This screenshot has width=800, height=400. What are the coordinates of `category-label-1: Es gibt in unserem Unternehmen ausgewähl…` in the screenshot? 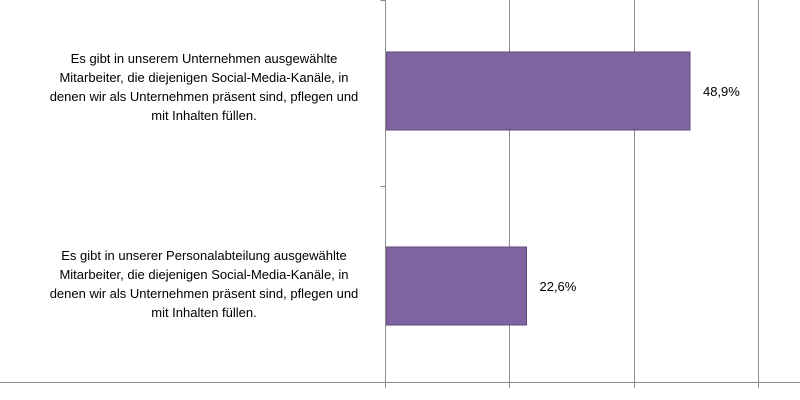 It's located at (204, 87).